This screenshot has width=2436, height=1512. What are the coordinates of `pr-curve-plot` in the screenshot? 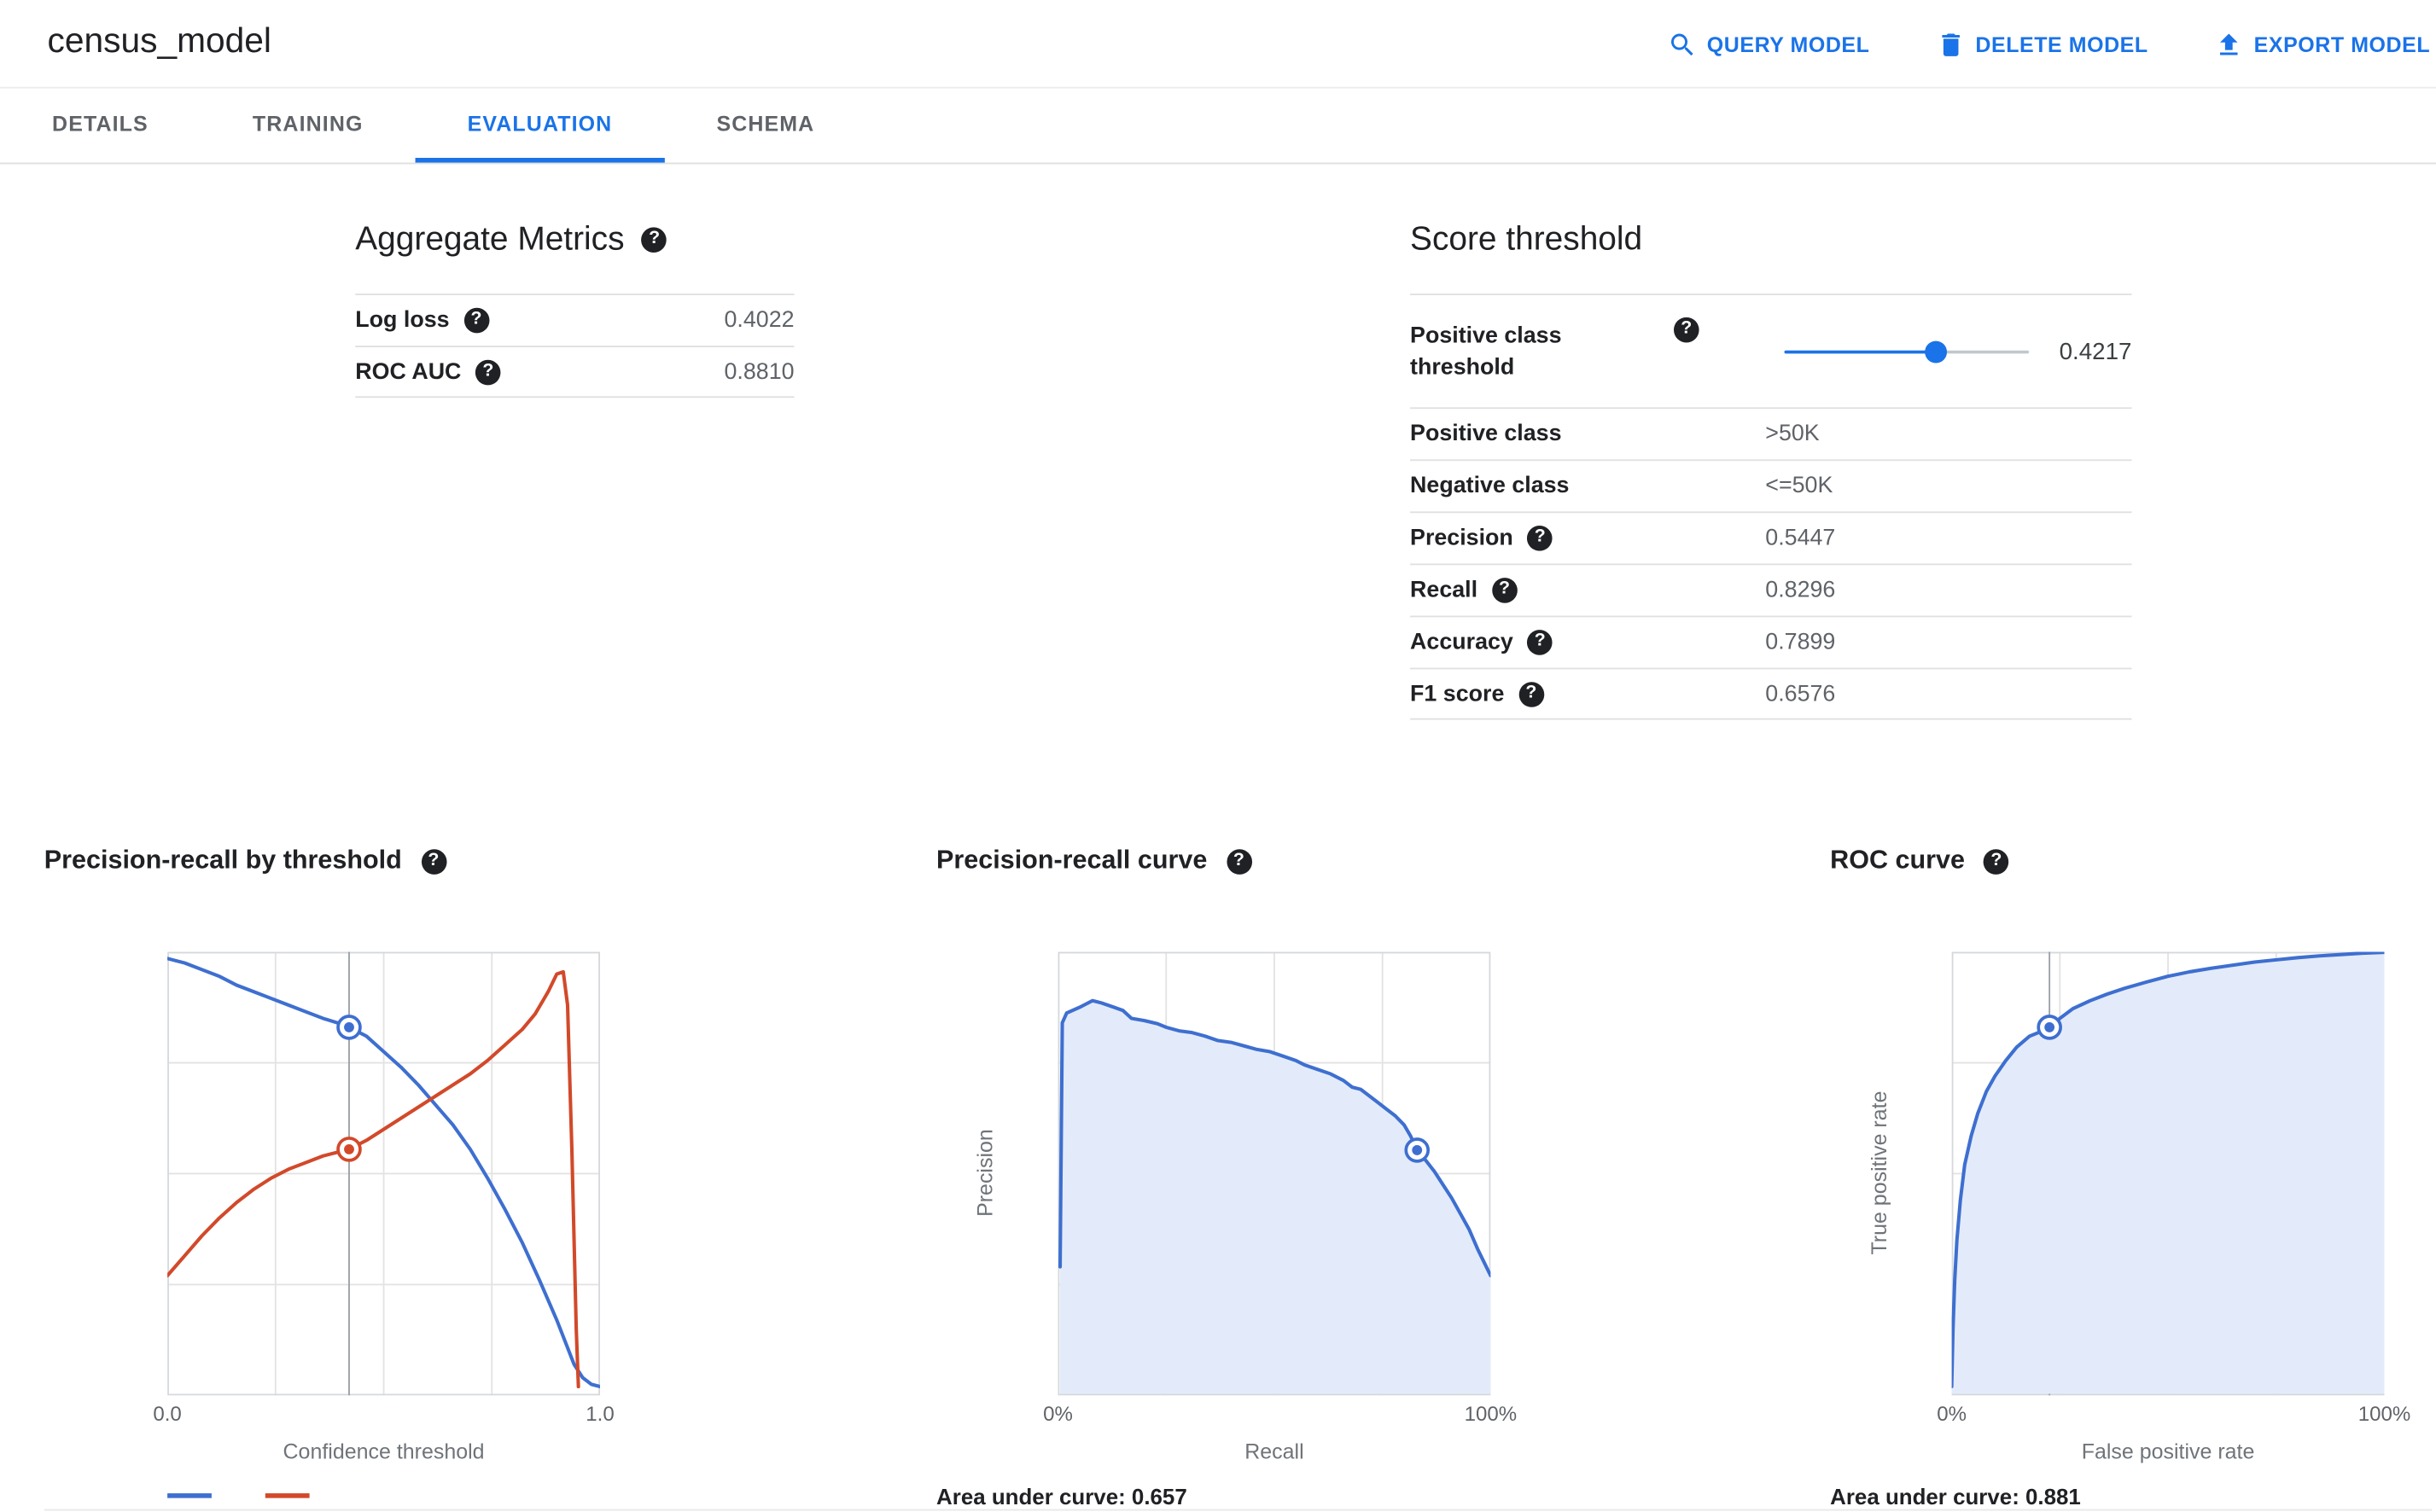 It's located at (1274, 1173).